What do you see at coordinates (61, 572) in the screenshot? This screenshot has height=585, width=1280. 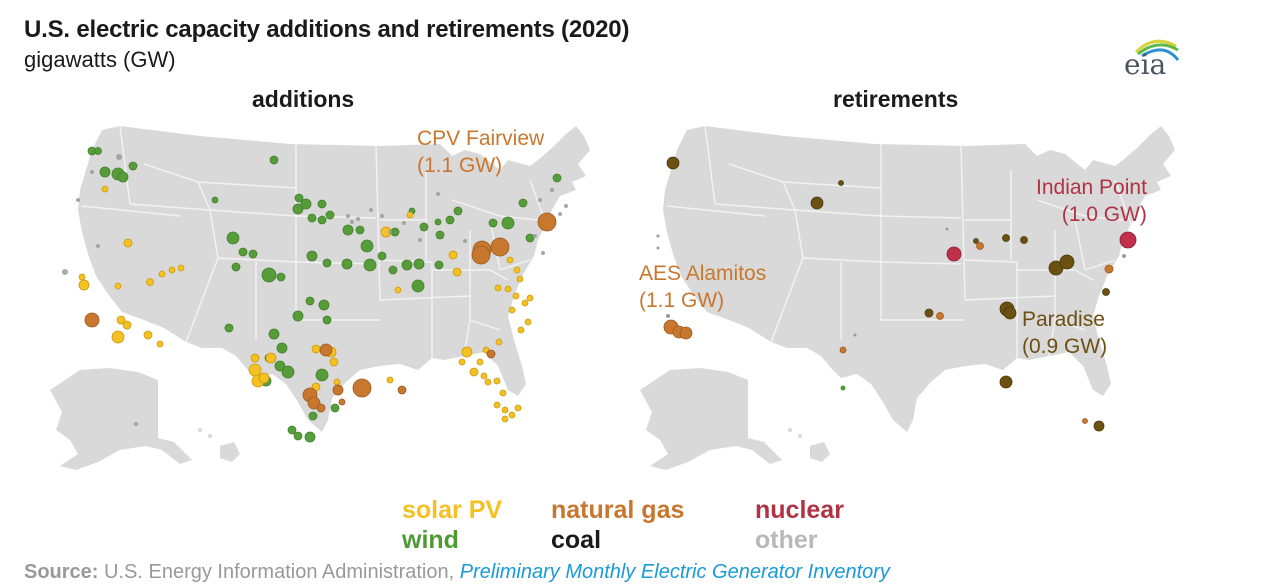 I see `source-label: Source:` at bounding box center [61, 572].